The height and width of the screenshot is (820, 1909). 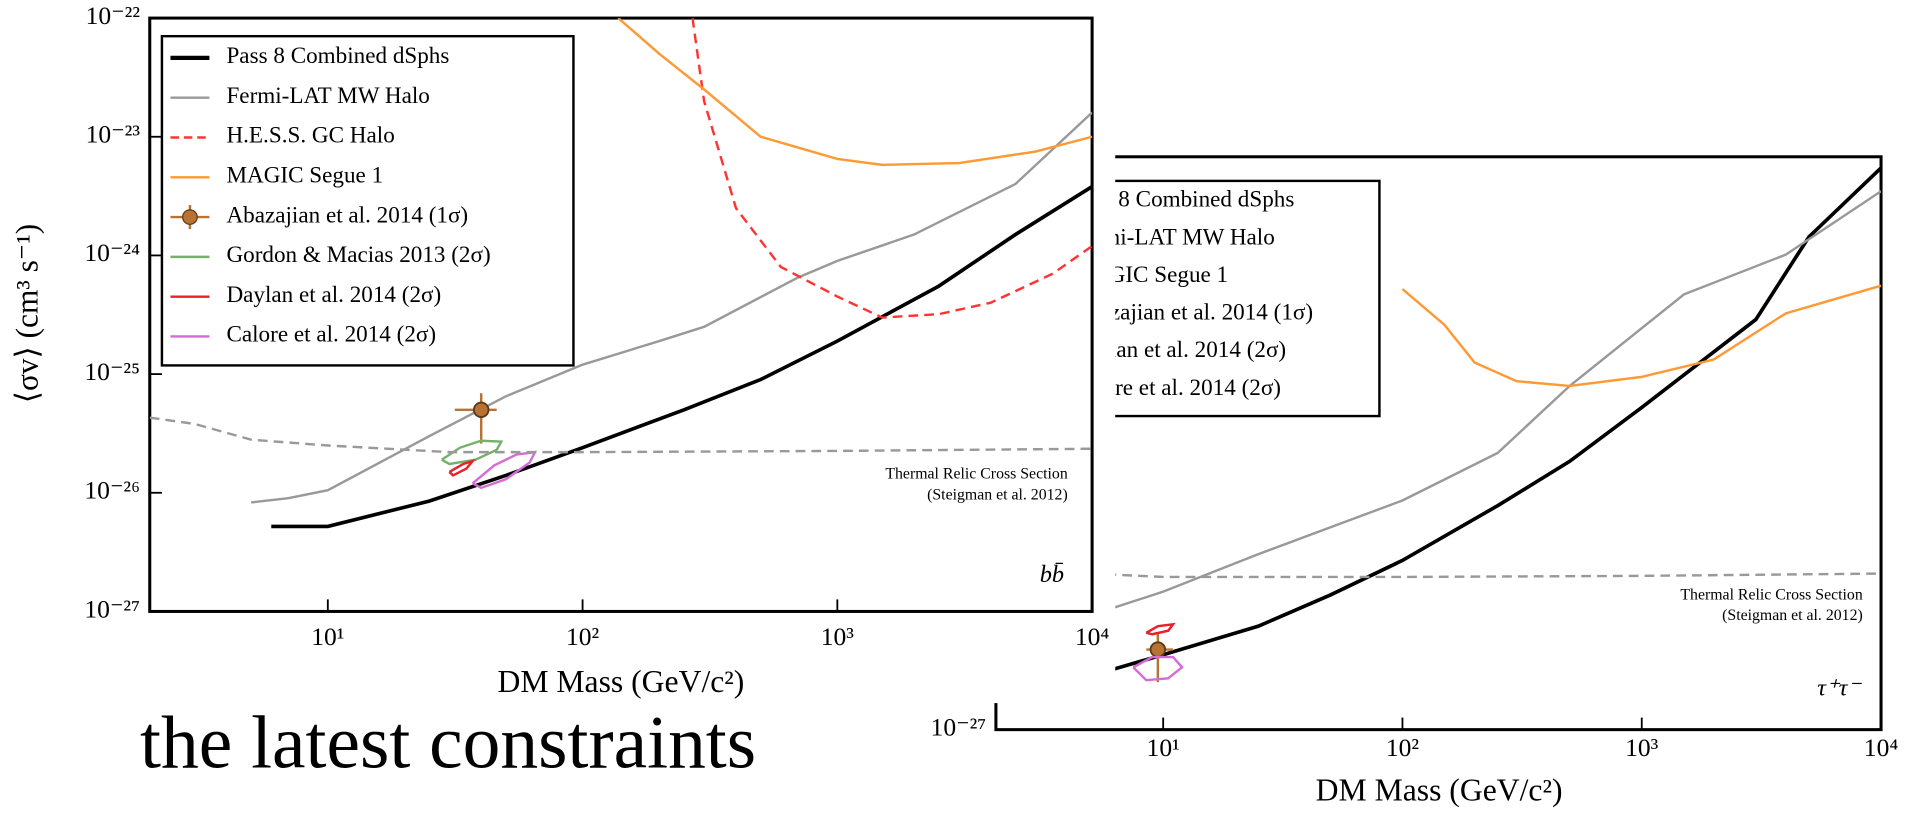 What do you see at coordinates (190, 217) in the screenshot?
I see `legend-swatch` at bounding box center [190, 217].